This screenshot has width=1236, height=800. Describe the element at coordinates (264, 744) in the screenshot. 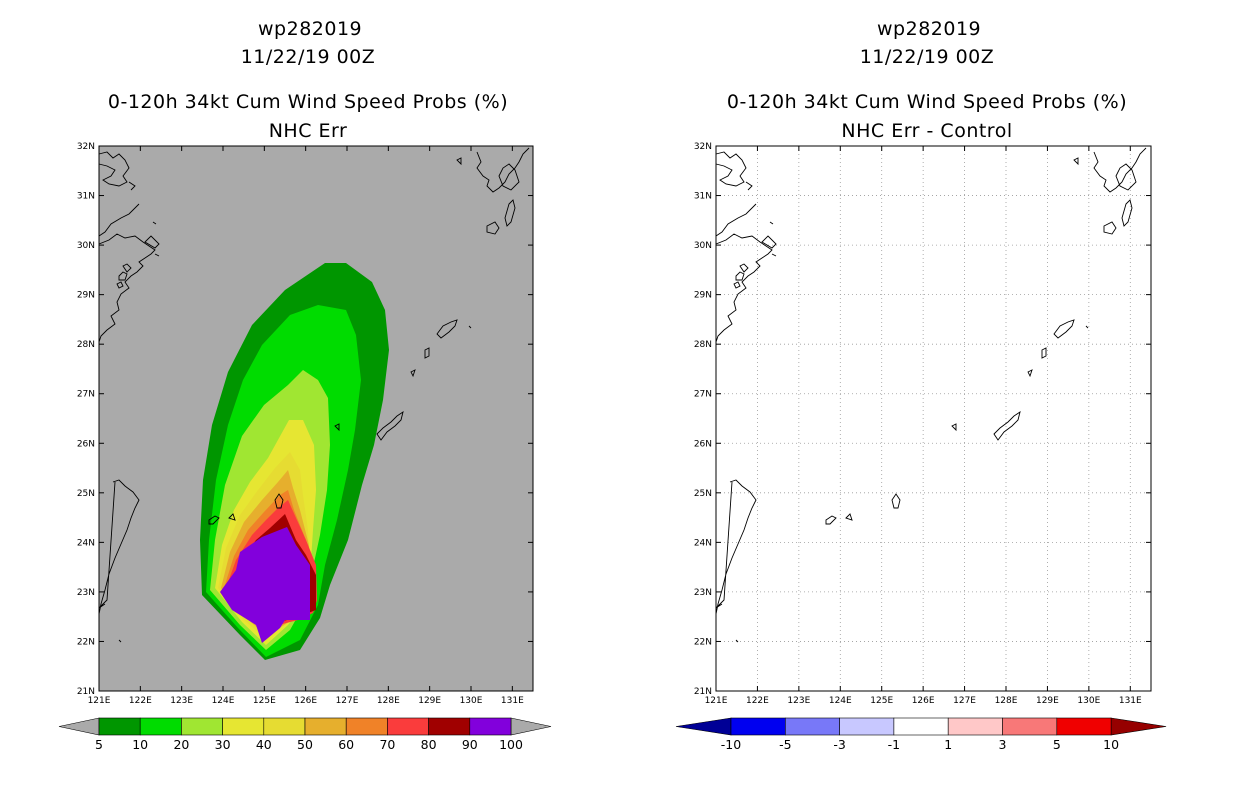

I see `left-colorbar-label: 40` at that location.